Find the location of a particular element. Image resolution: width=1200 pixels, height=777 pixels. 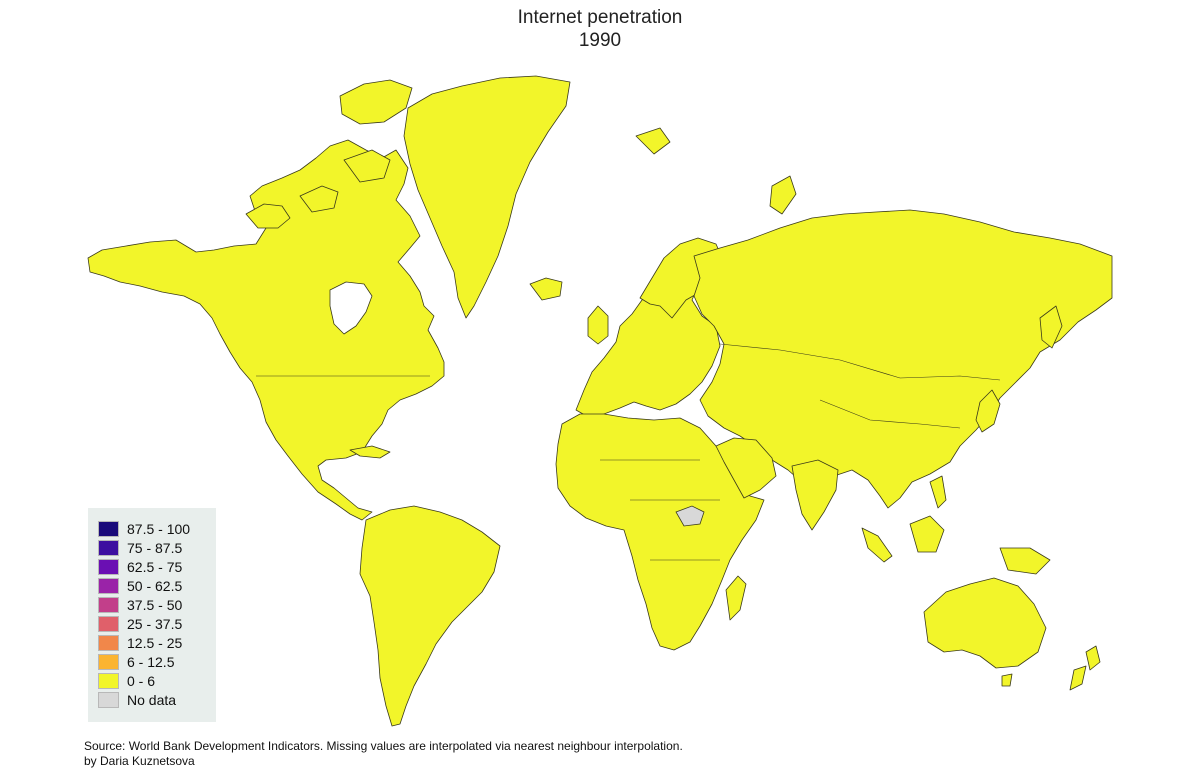

sumatra is located at coordinates (877, 545).